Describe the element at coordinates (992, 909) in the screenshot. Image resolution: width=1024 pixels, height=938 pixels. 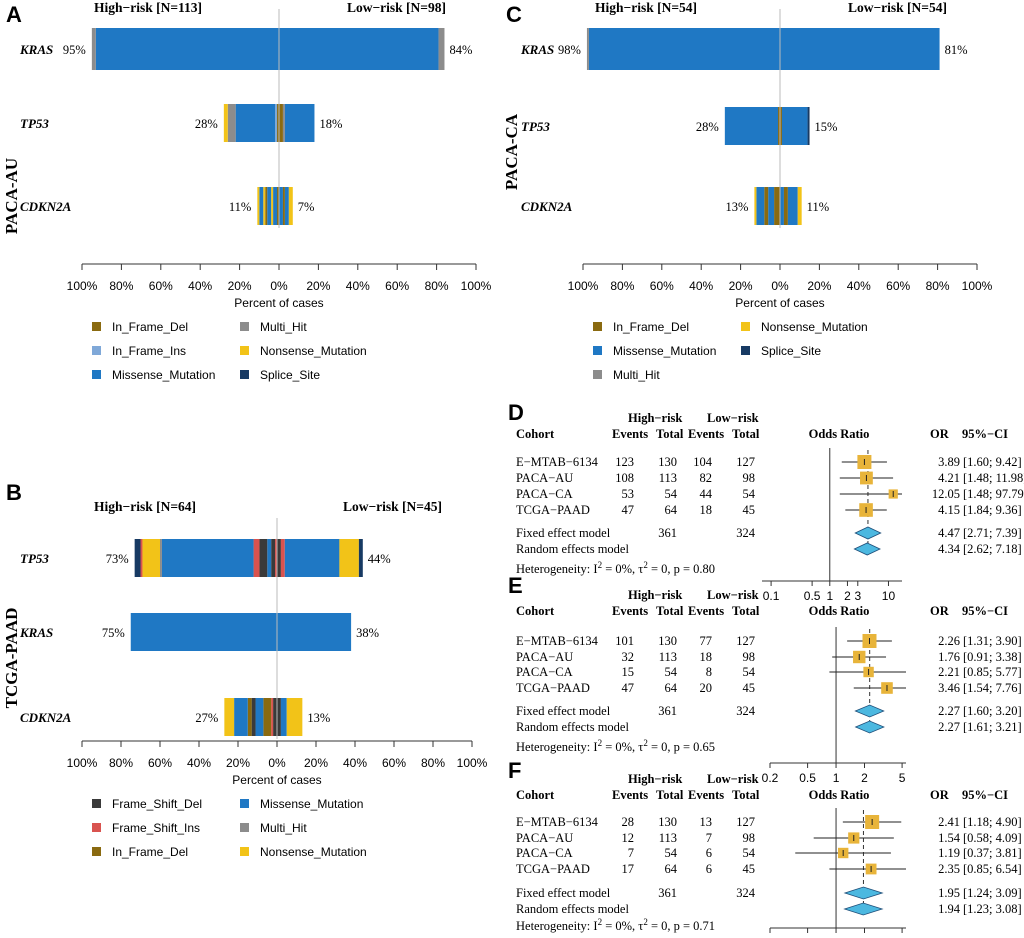
I see `random-ci: [1.23; 3.08]` at that location.